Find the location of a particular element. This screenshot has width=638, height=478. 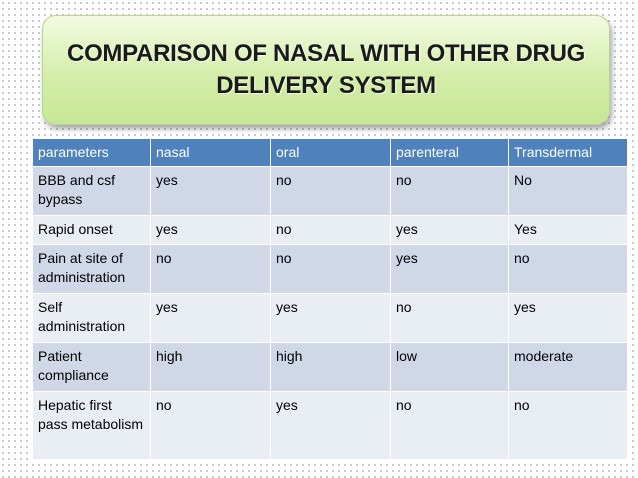

table-cell: Yes is located at coordinates (568, 230).